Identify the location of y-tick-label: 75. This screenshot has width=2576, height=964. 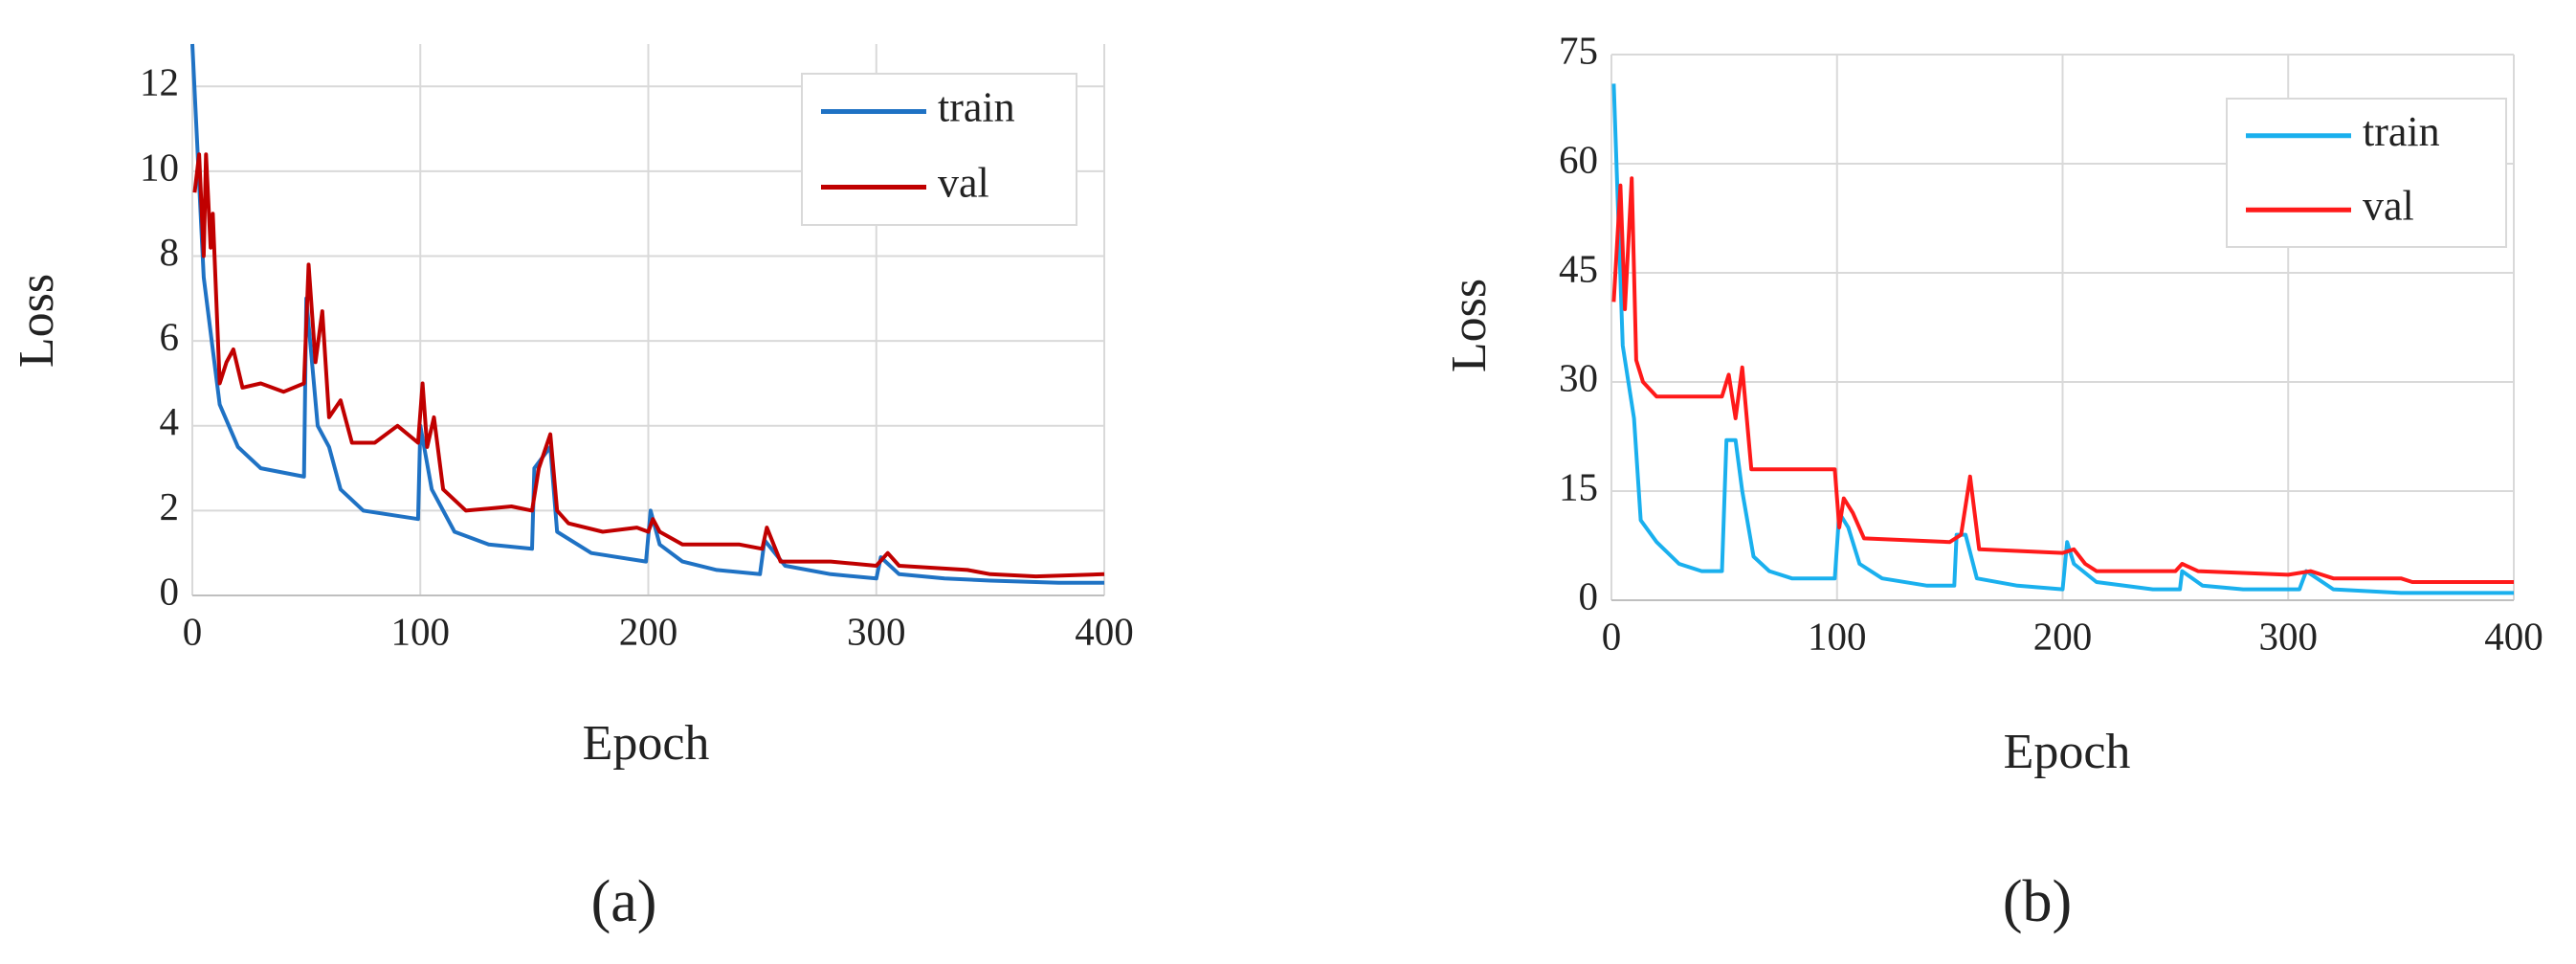
(1578, 50).